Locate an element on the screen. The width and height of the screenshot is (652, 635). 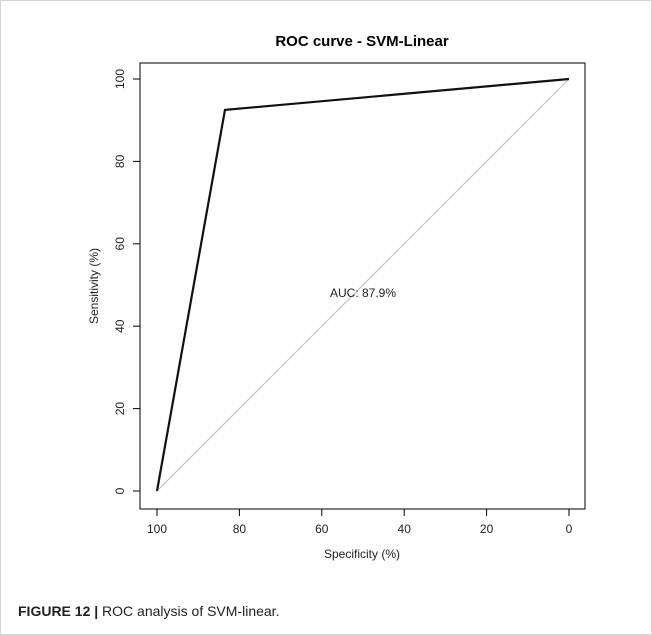
figure-caption: FIGURE 12 | ROC analysis of SVM-linear. is located at coordinates (148, 611).